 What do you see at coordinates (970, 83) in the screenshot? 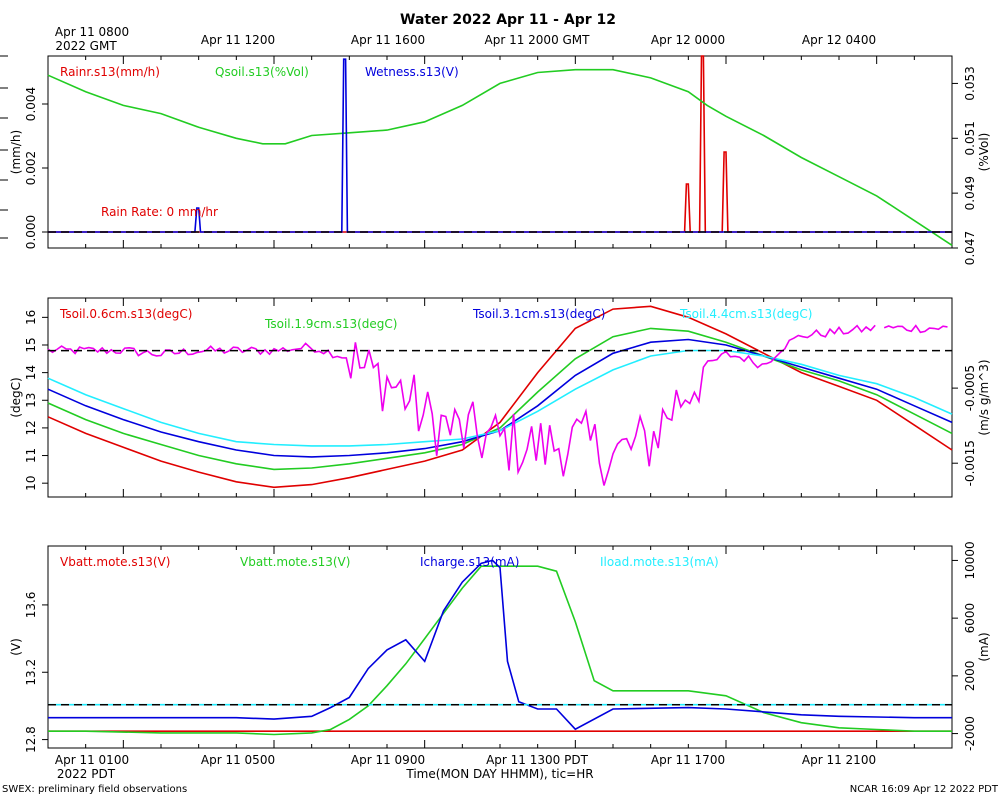
I see `y-tick-label-right: 0.053` at bounding box center [970, 83].